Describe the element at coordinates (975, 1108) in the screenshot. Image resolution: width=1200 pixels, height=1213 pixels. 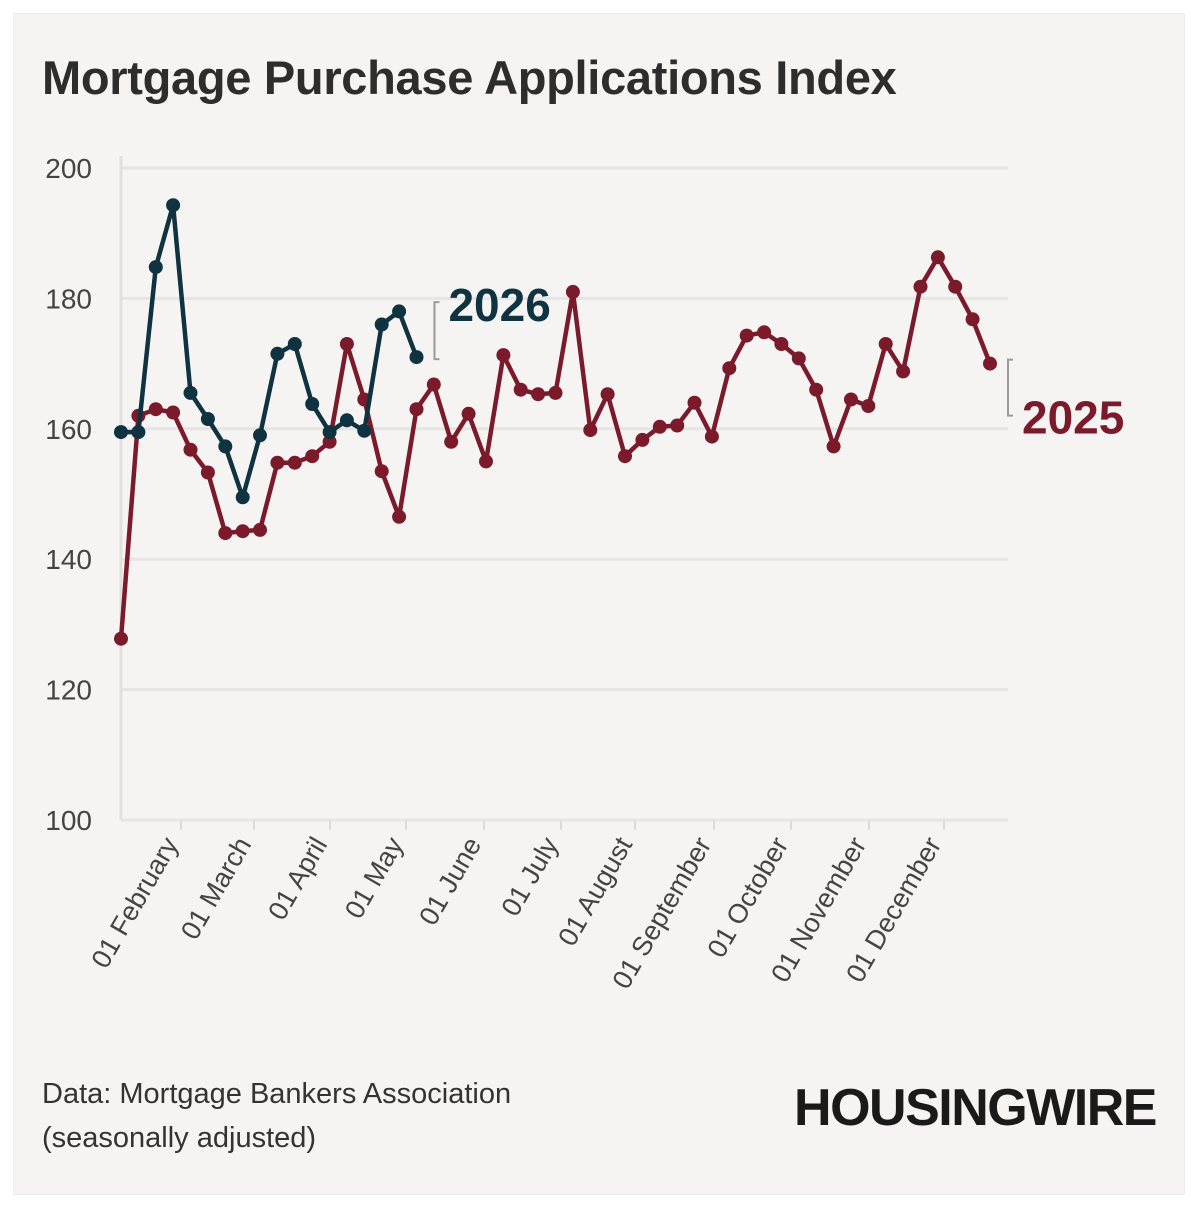
I see `housingwire-logo: HOUSINGWIRE` at that location.